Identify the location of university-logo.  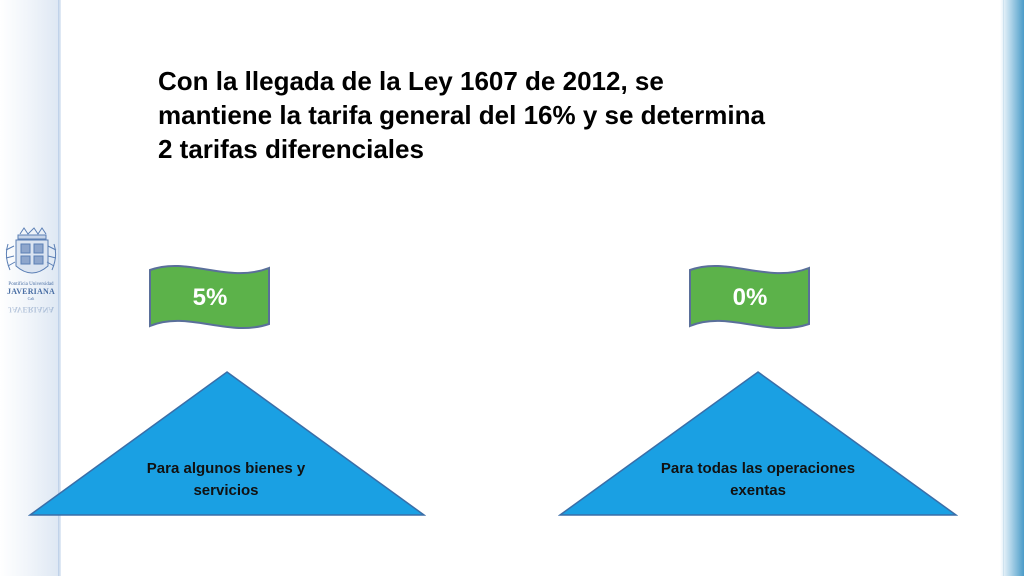
(31, 272).